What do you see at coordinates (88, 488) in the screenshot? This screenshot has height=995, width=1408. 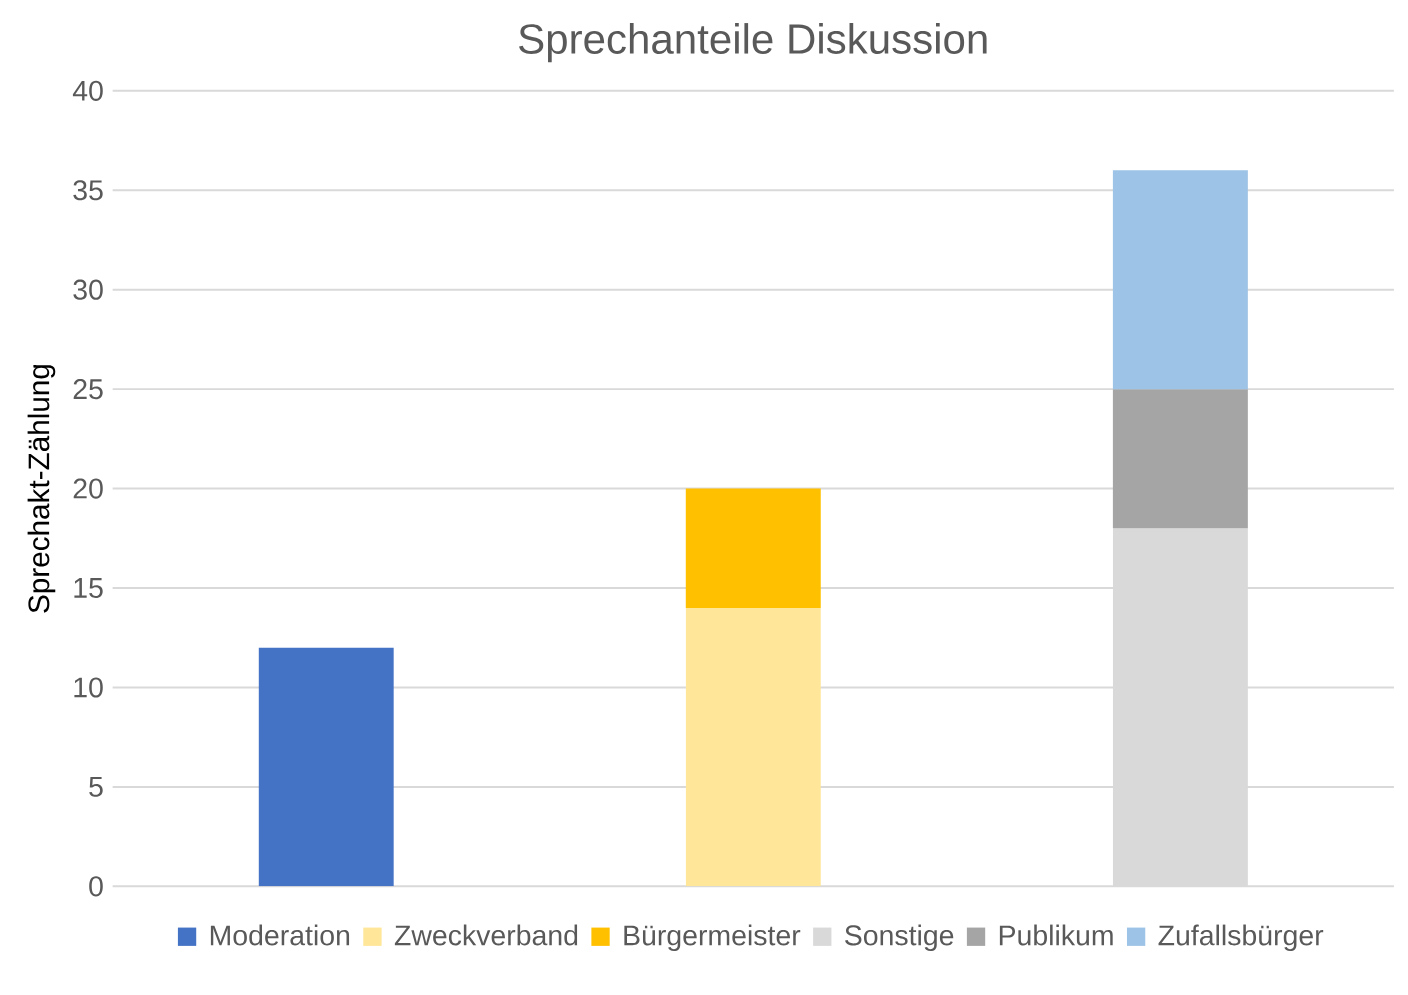 I see `y-tick-label: 20` at bounding box center [88, 488].